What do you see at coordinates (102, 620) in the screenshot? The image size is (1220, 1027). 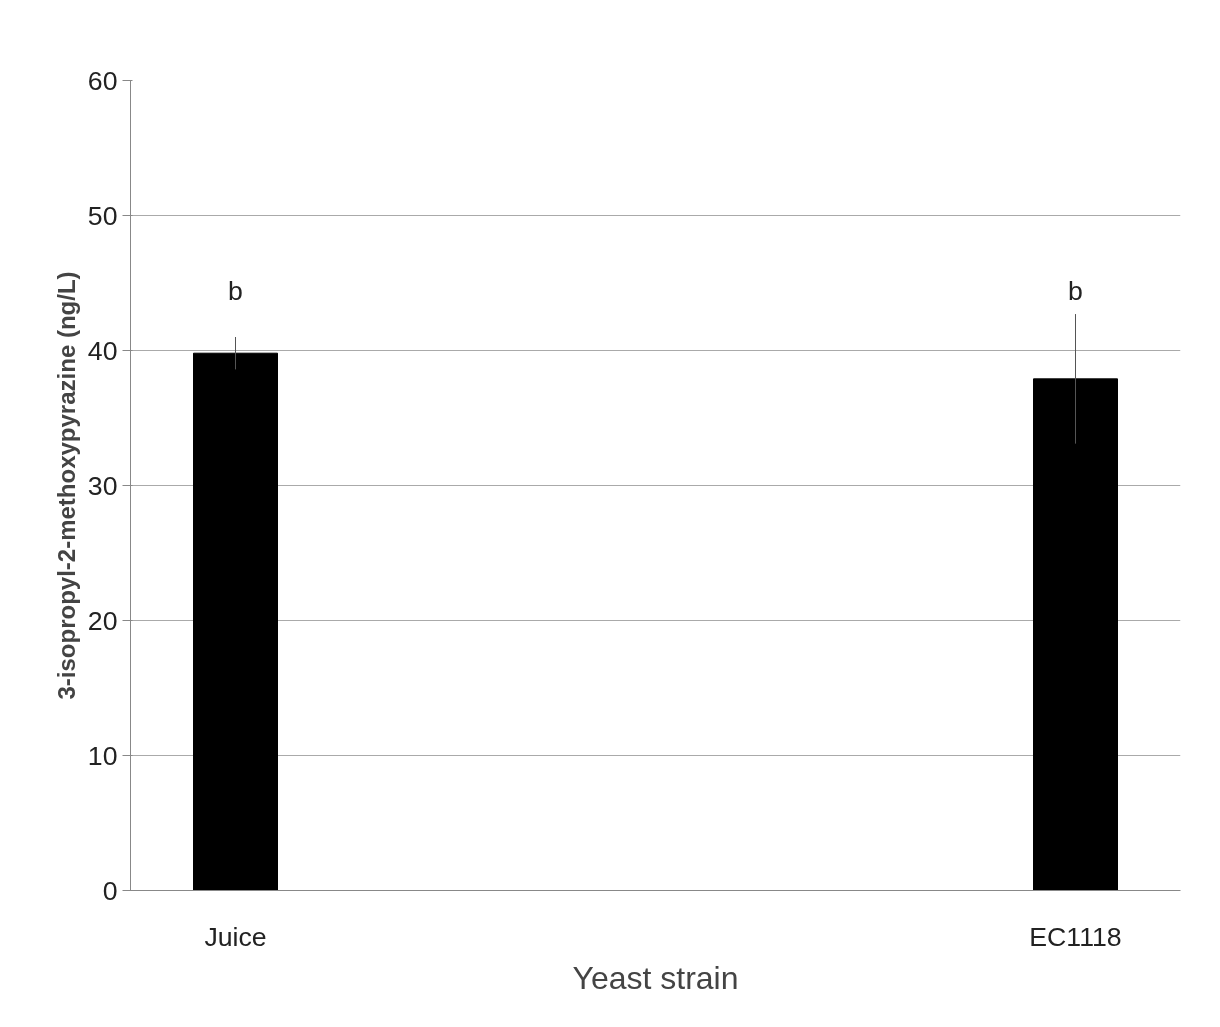 I see `y-tick-label: 20` at bounding box center [102, 620].